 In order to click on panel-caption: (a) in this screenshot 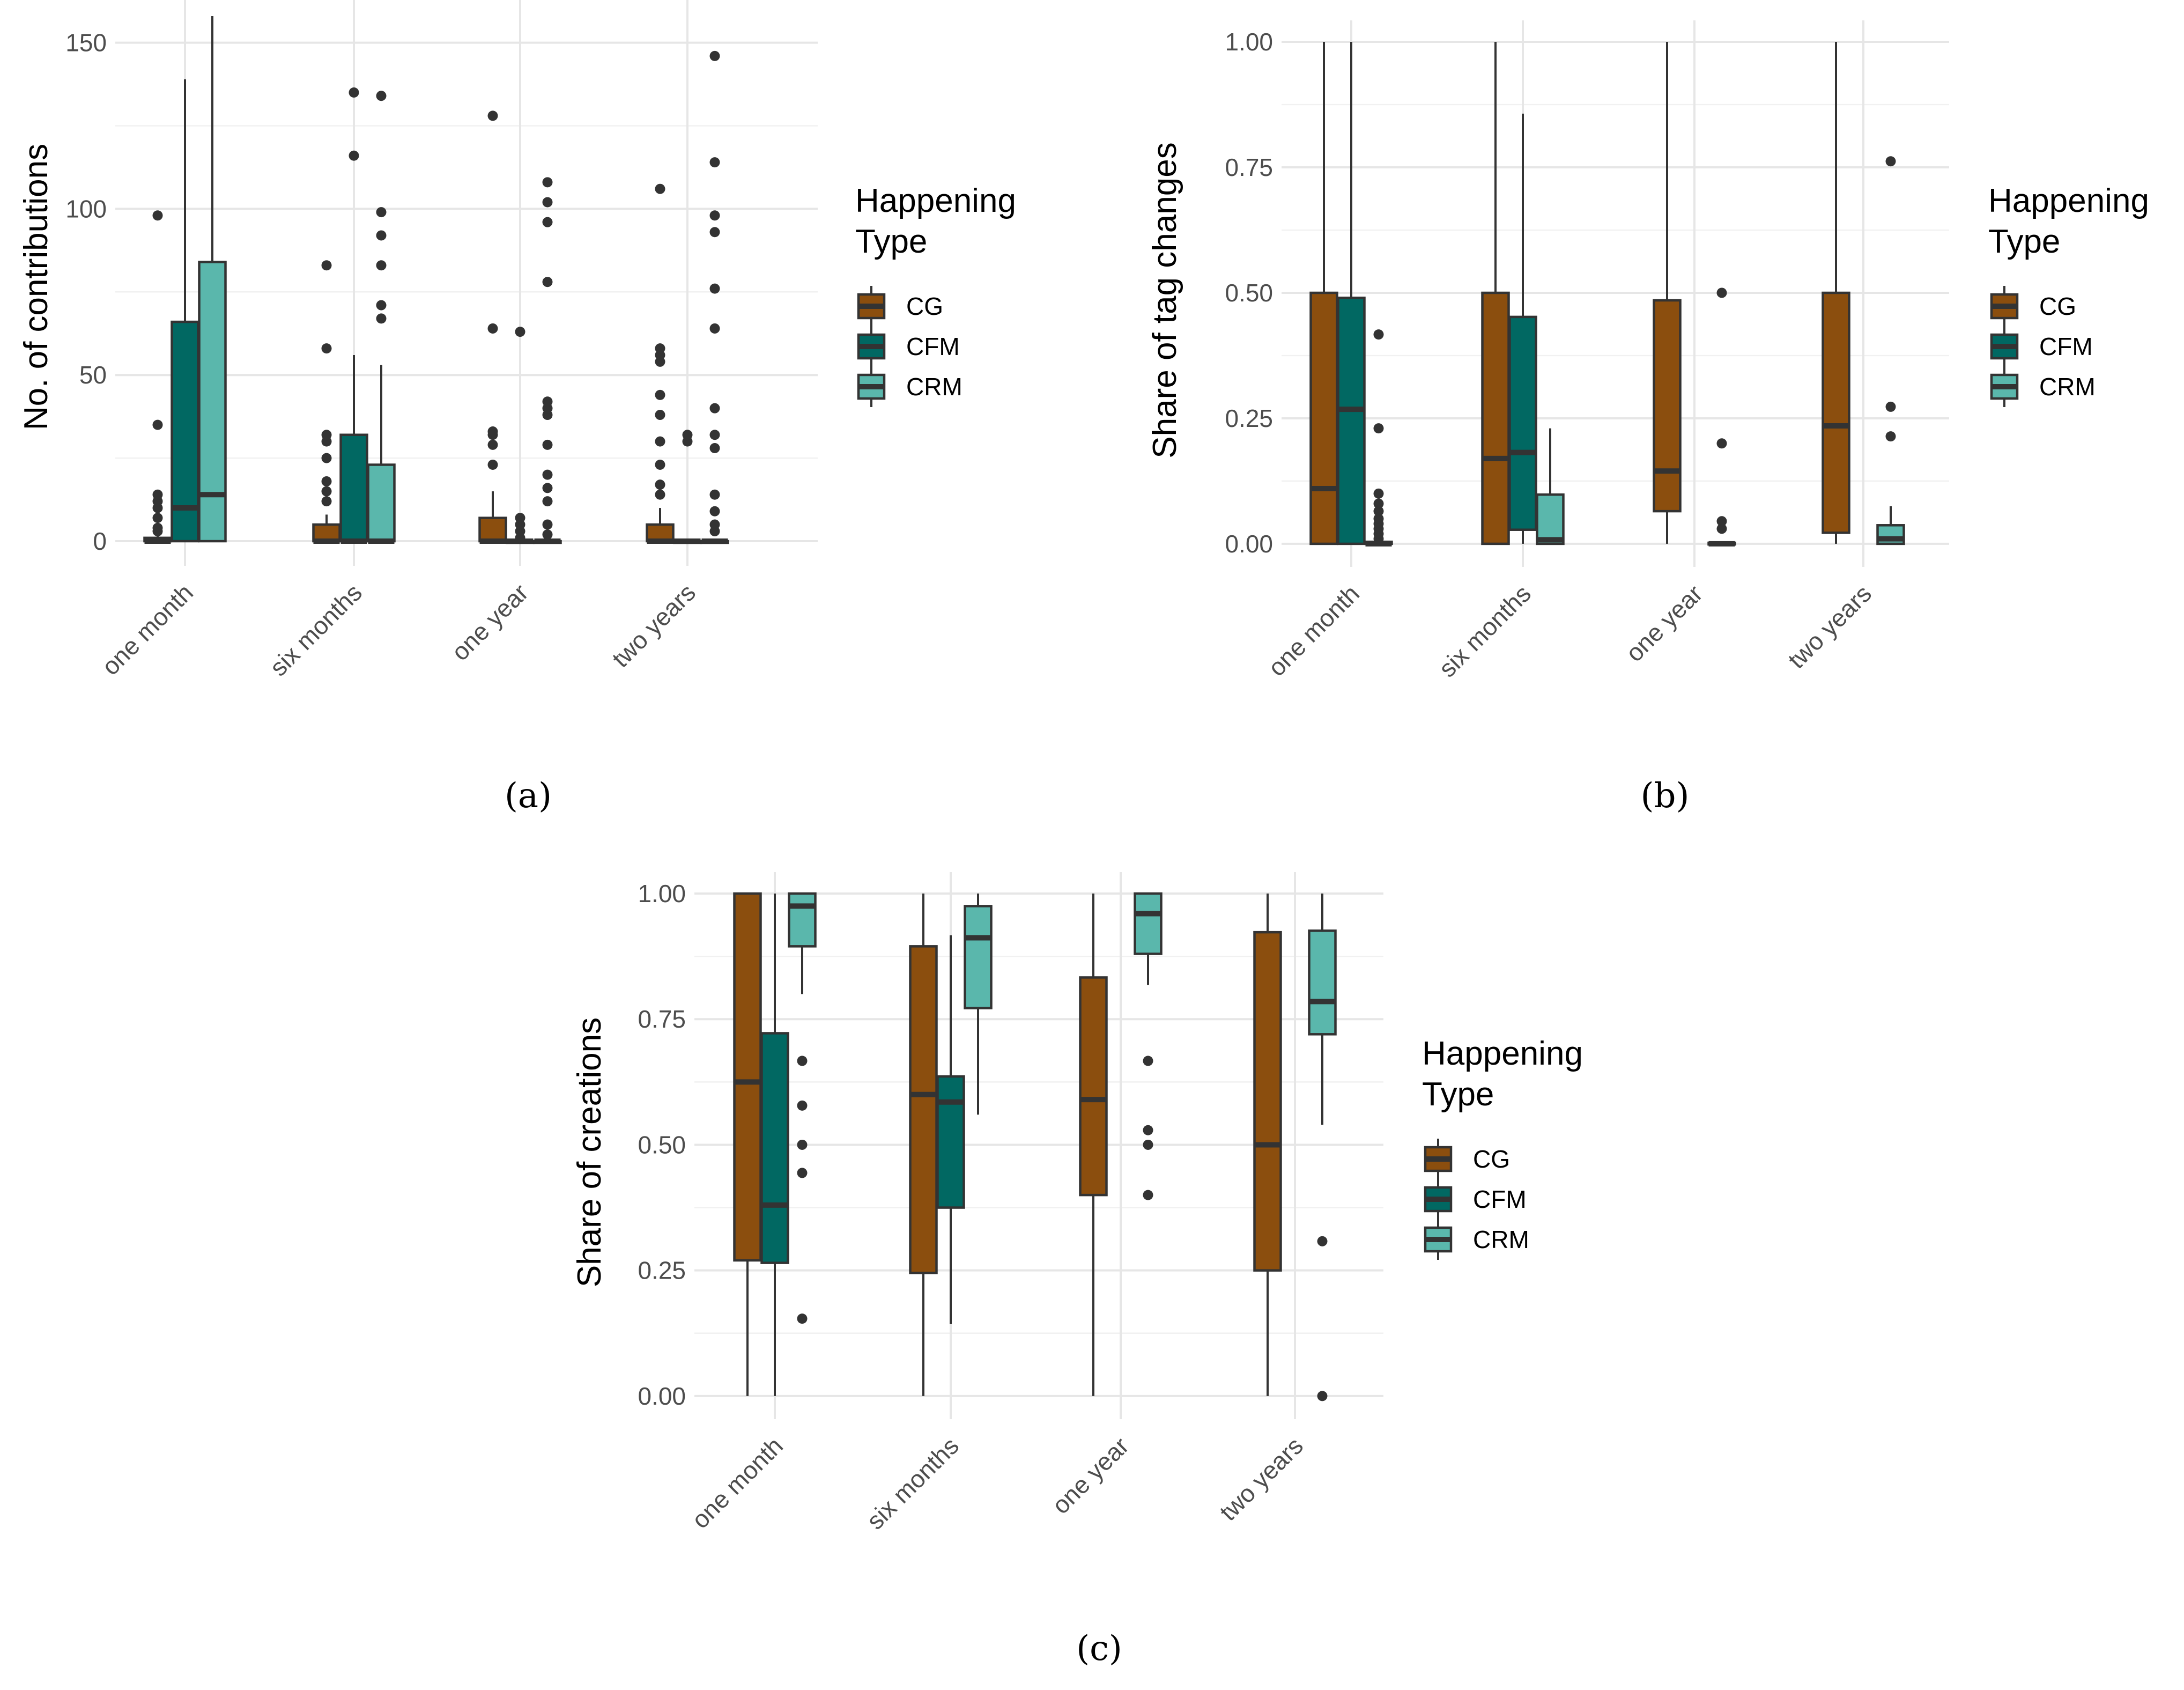, I will do `click(528, 796)`.